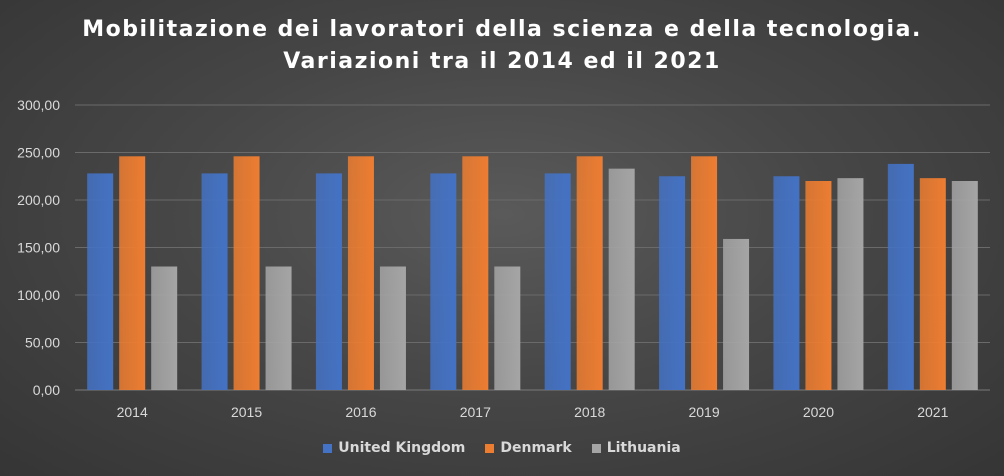 The height and width of the screenshot is (476, 1004). Describe the element at coordinates (392, 328) in the screenshot. I see `bar-lithuania-2016` at that location.